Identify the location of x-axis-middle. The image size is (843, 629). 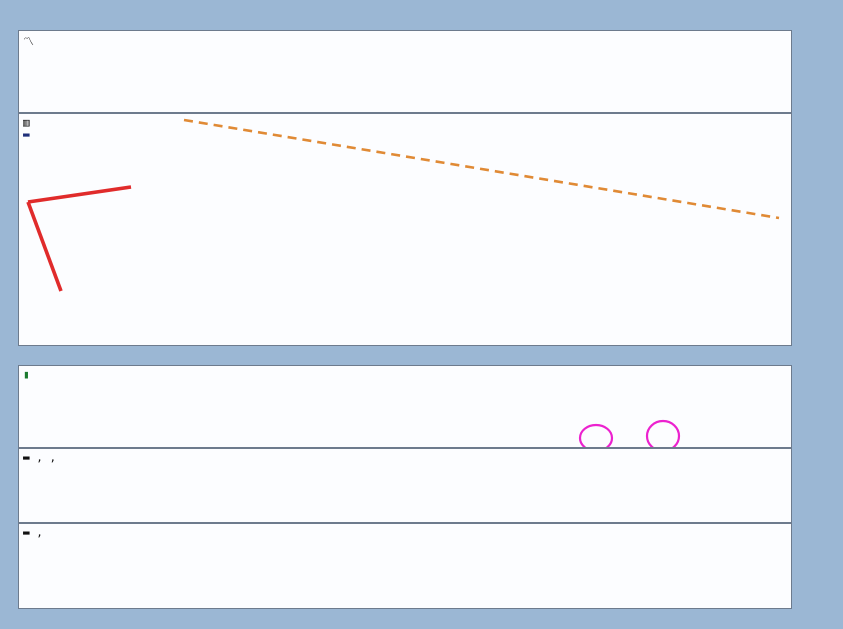
(421, 356).